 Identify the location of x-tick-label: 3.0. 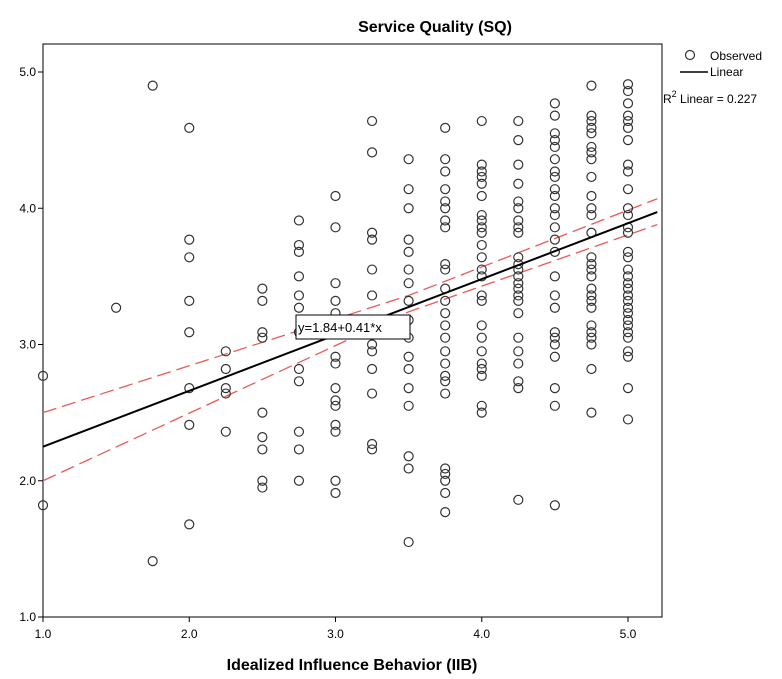
(335, 634).